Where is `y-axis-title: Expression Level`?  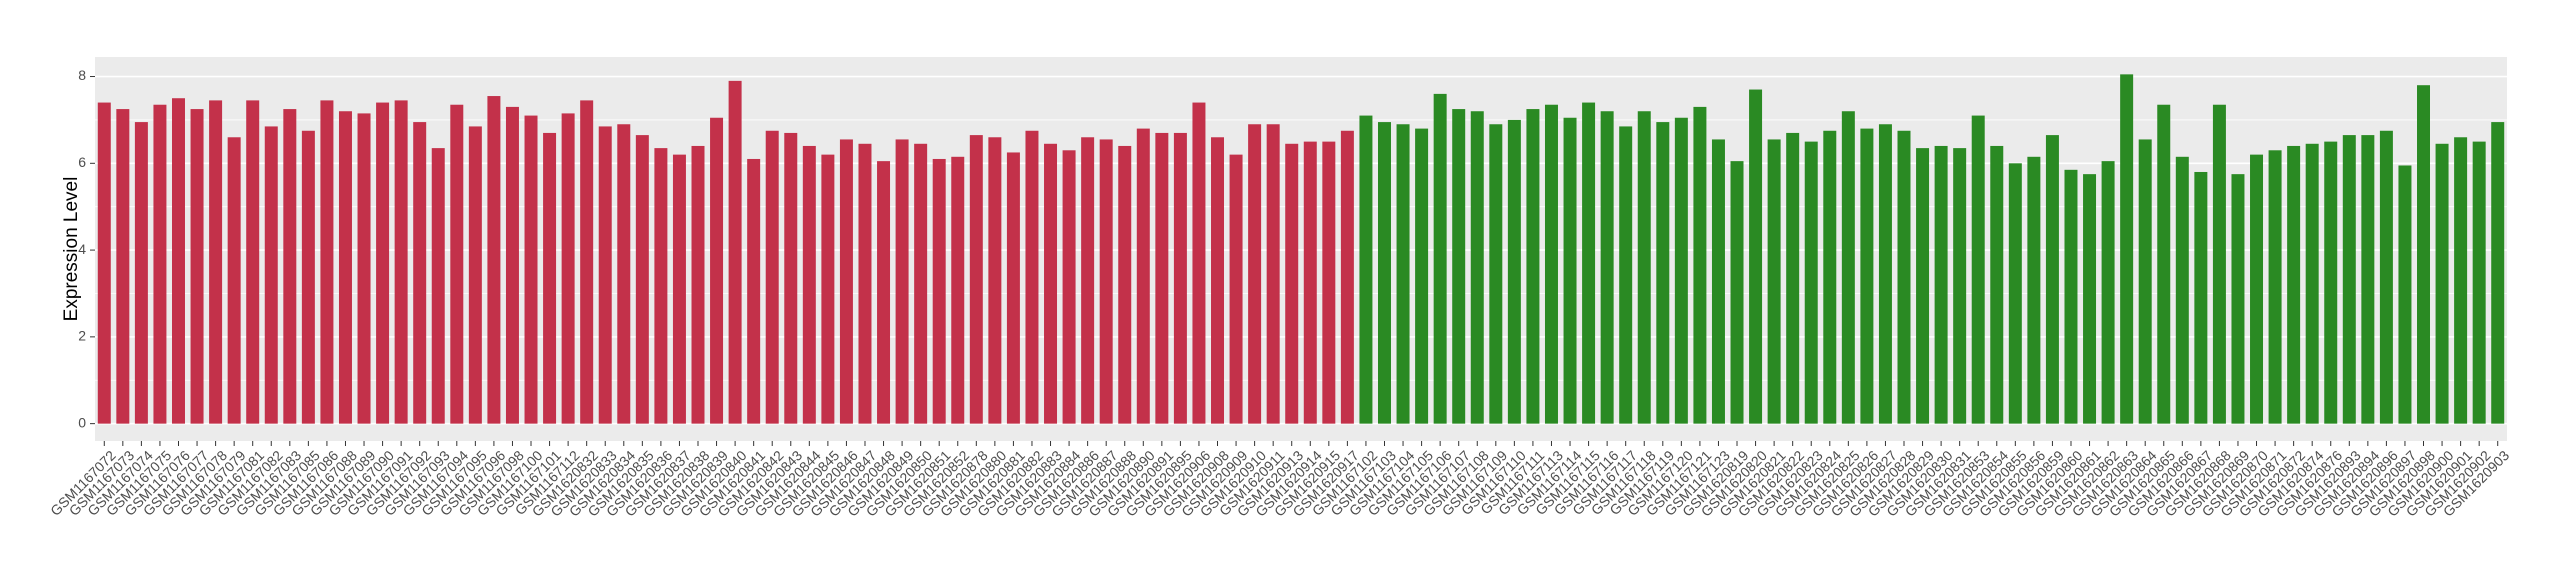
y-axis-title: Expression Level is located at coordinates (71, 249).